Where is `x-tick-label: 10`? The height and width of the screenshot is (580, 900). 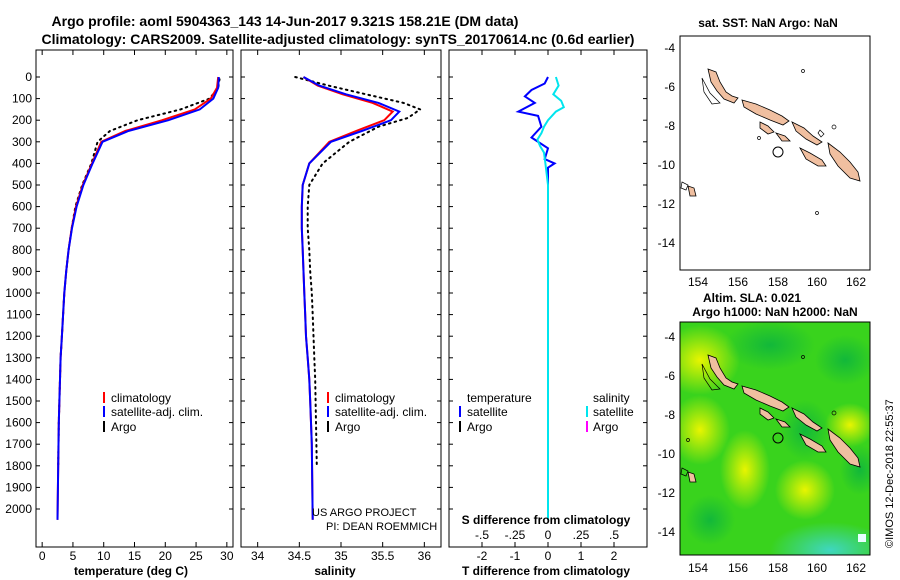 x-tick-label: 10 is located at coordinates (104, 556).